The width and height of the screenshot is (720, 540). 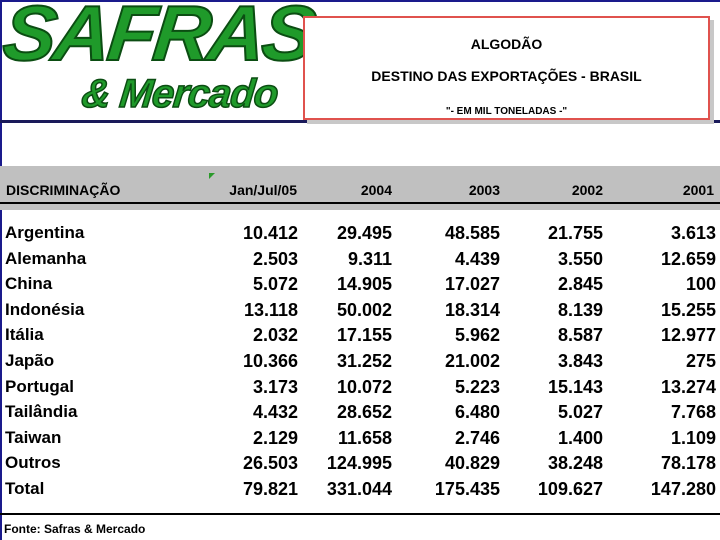 I want to click on cell-2001: 12.977, so click(x=688, y=335).